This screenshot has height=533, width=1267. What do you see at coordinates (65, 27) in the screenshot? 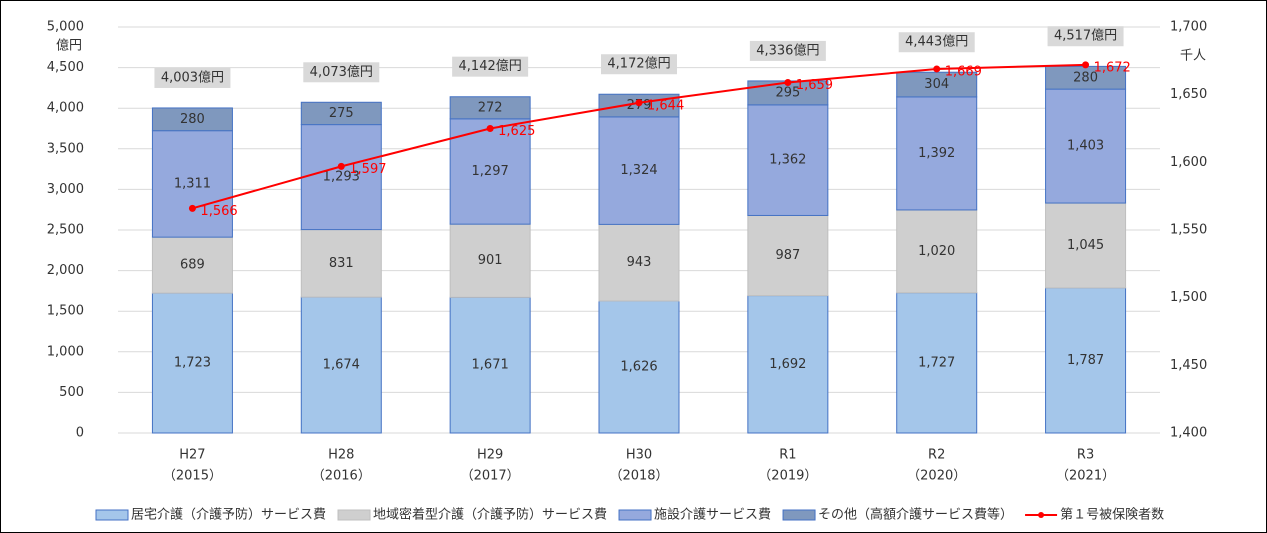
I see `y-tick-label: 5,000` at bounding box center [65, 27].